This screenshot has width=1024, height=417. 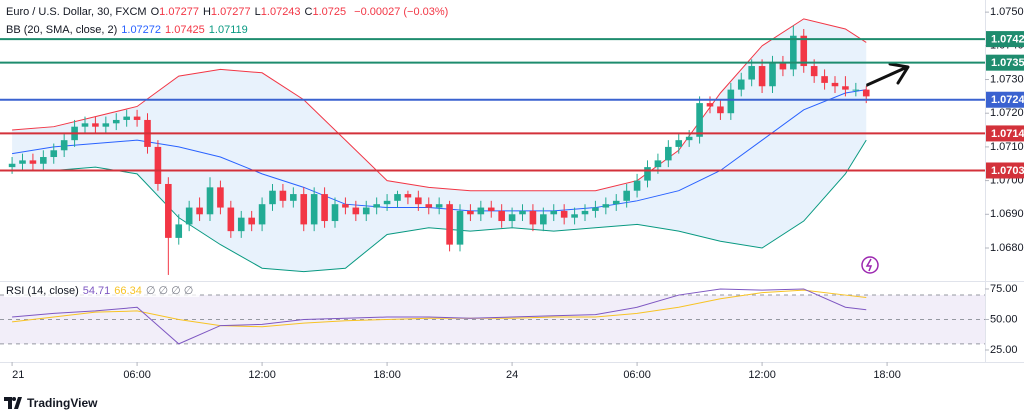 I want to click on ohlc-item: C1.0725, so click(x=326, y=12).